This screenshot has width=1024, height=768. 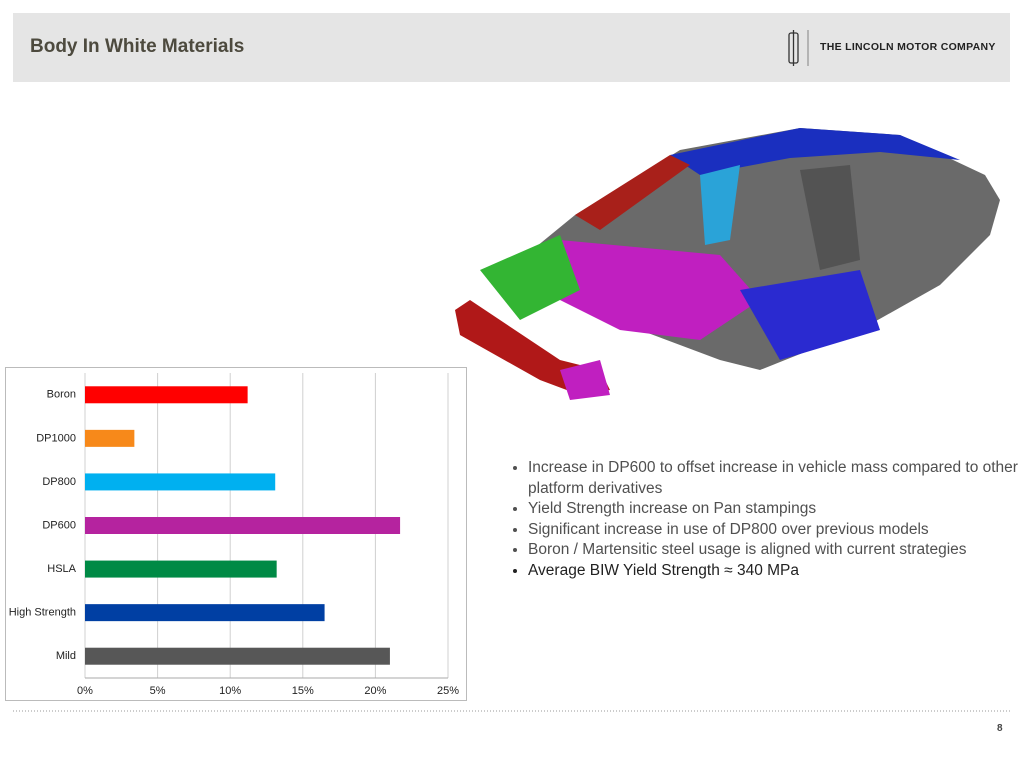 I want to click on page-number: 8, so click(x=1000, y=728).